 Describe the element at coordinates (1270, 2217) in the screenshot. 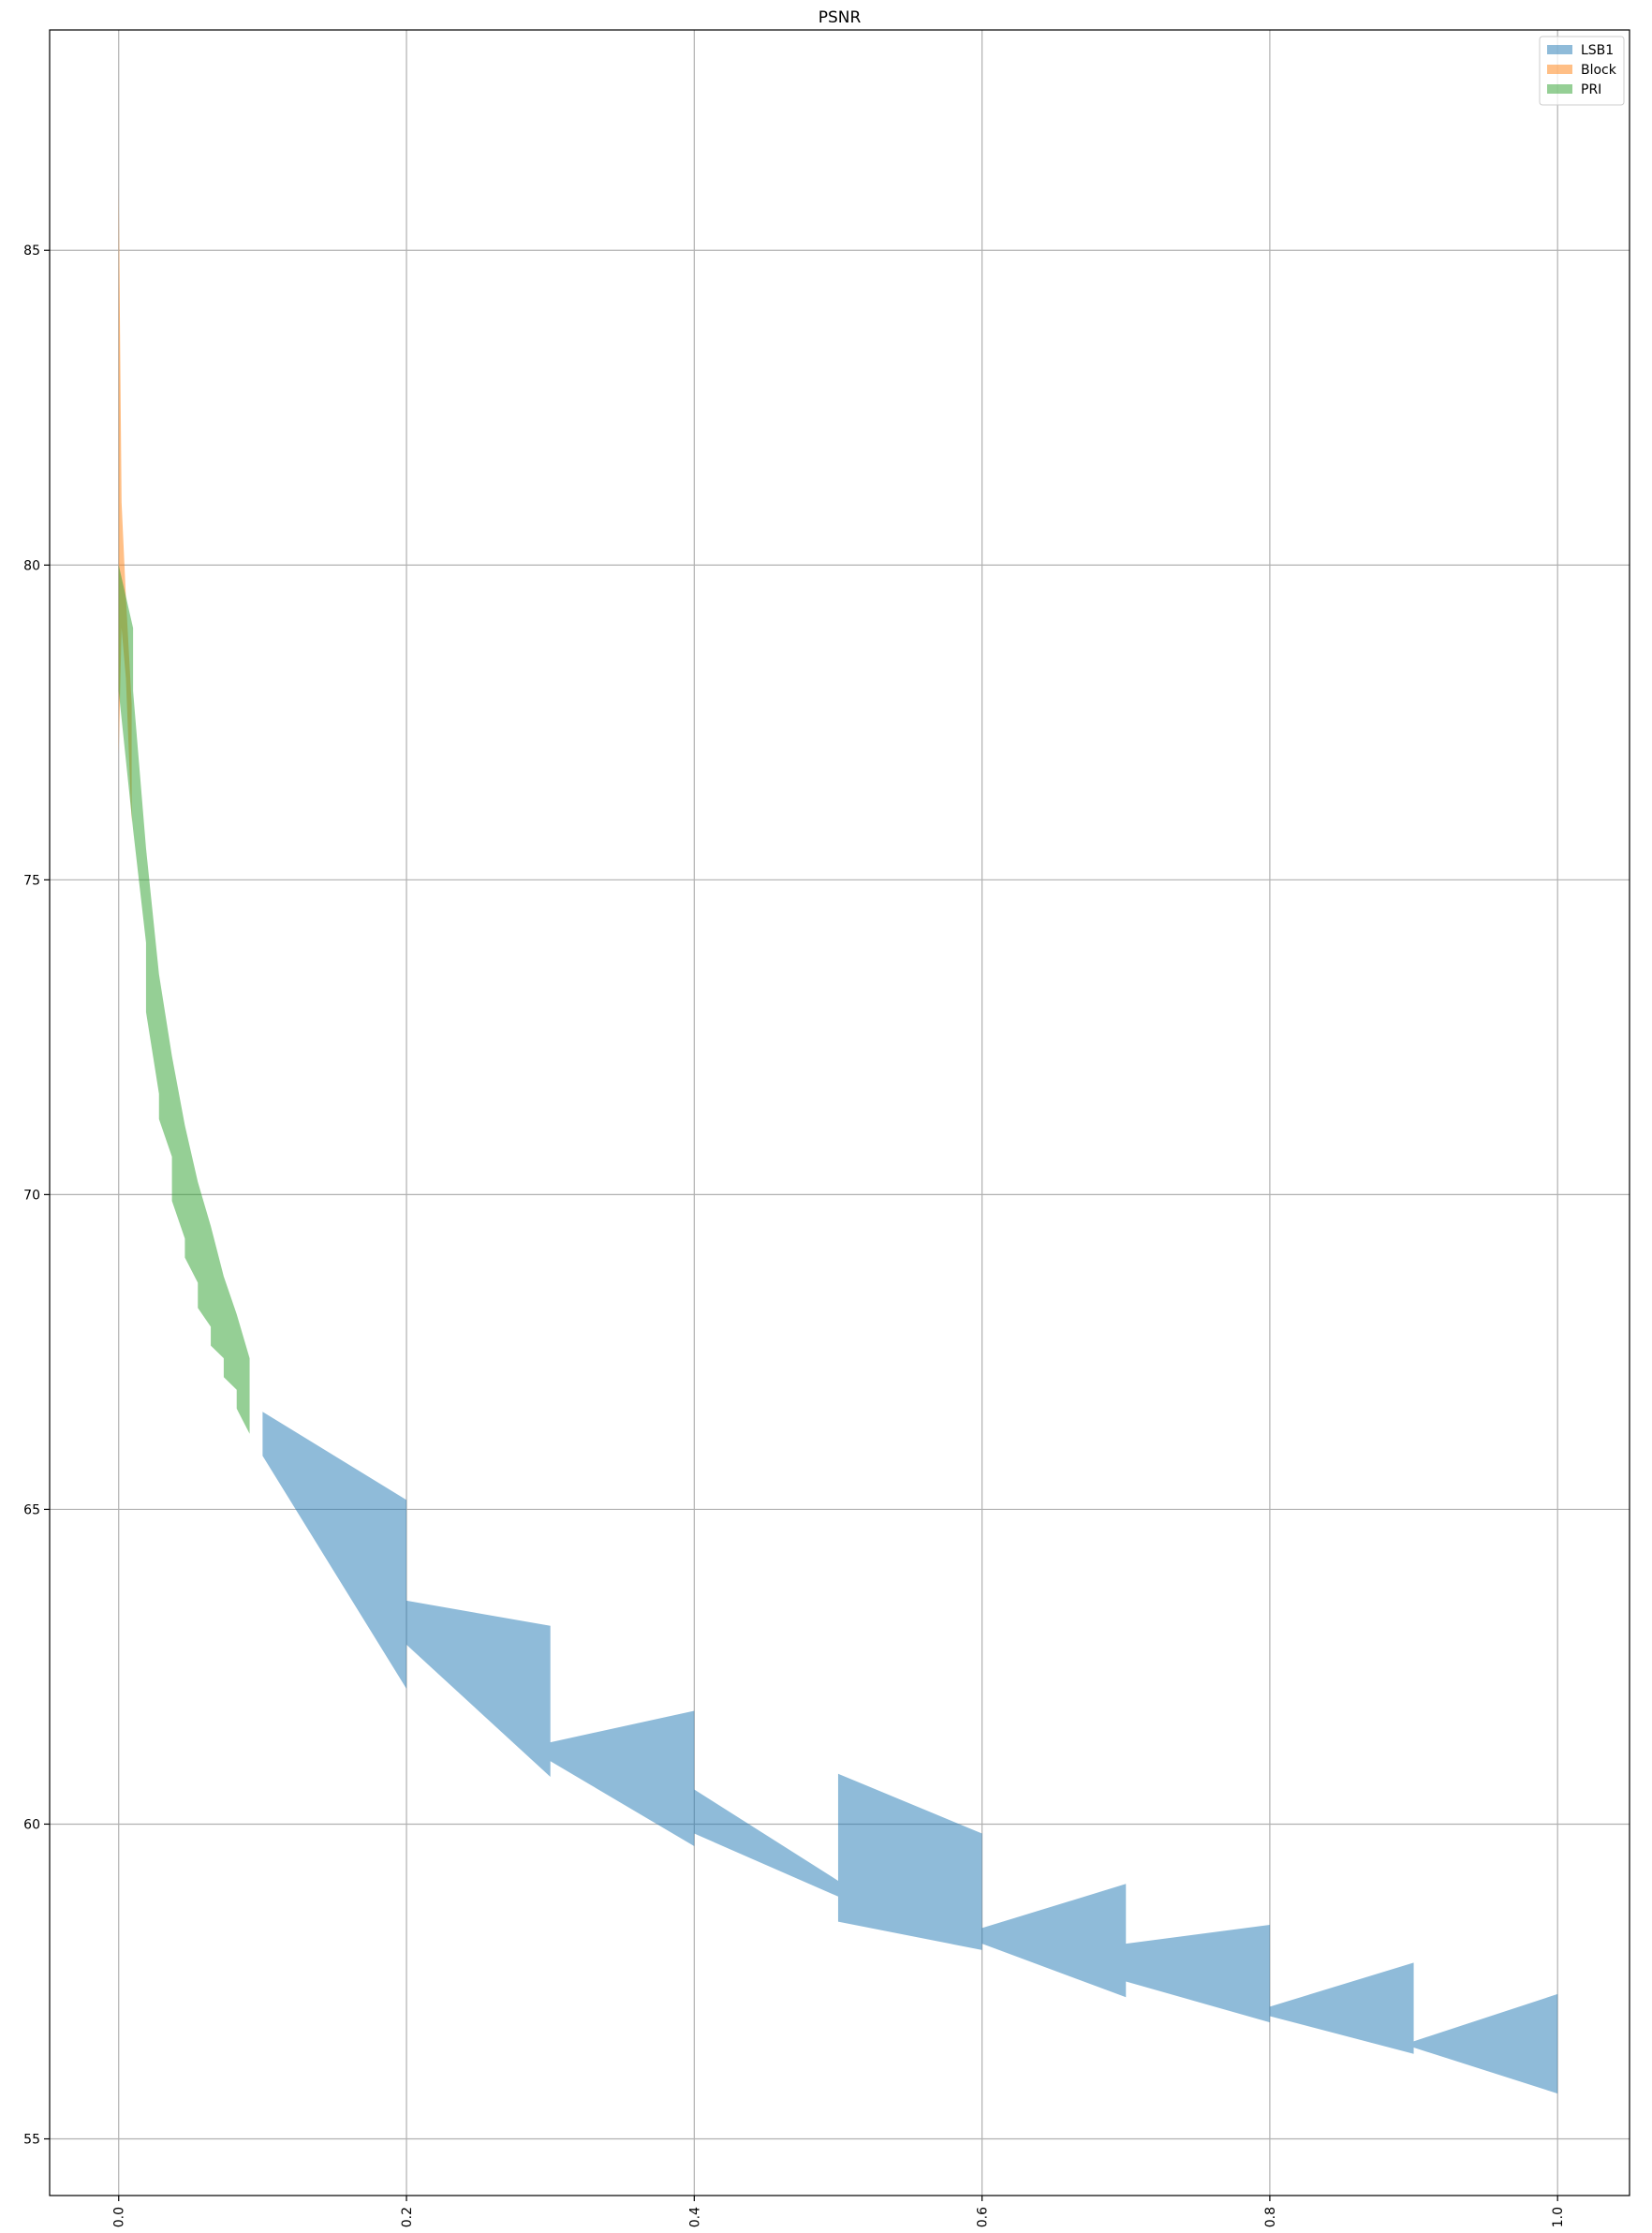

I see `x-tick-label-4: 0.8` at that location.